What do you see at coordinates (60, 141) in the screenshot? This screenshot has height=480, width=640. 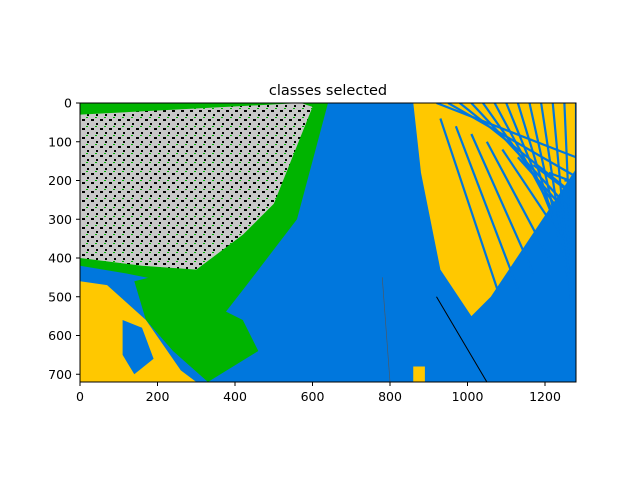 I see `y-tick-label: 100` at bounding box center [60, 141].